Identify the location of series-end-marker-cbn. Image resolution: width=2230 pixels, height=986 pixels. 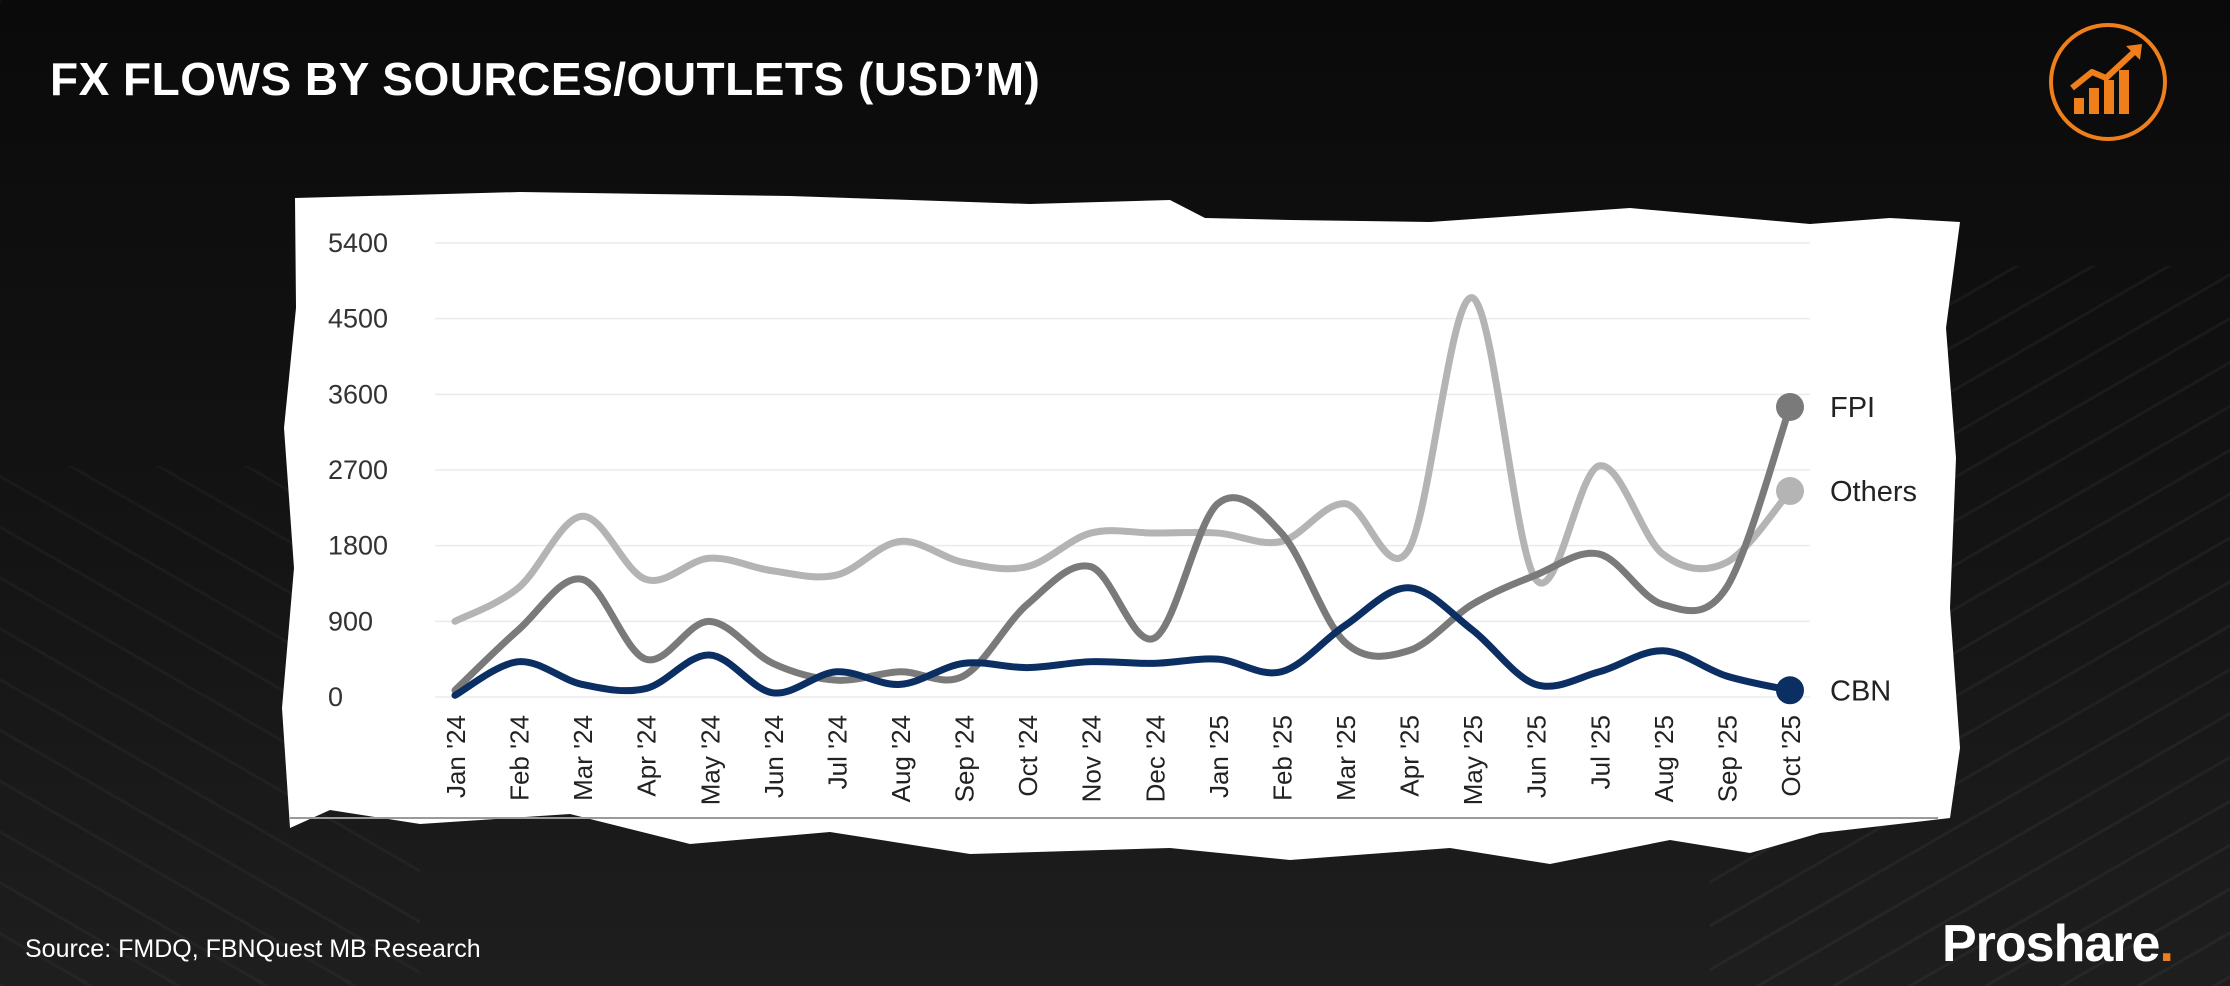
(1790, 690).